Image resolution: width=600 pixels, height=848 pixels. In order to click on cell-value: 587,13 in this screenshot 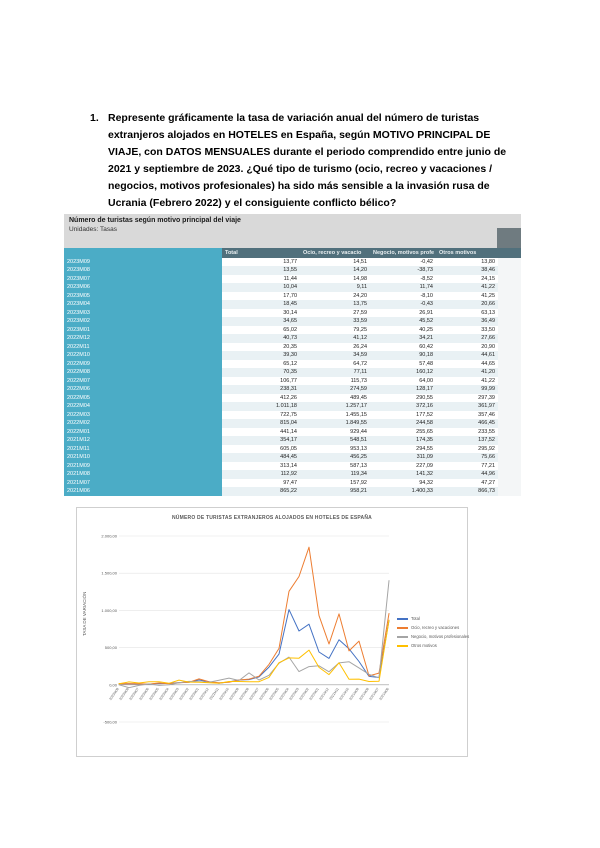, I will do `click(335, 466)`.